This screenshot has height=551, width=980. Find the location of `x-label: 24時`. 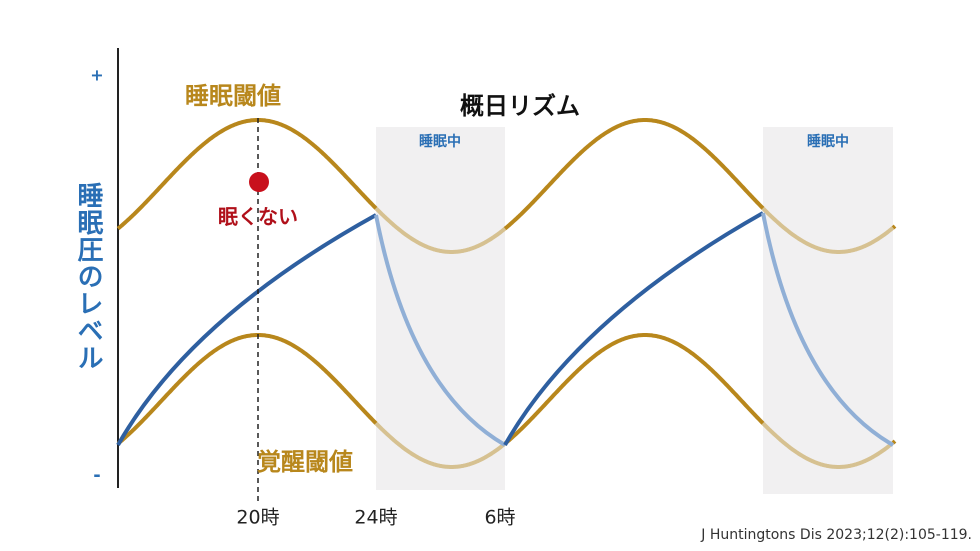

x-label: 24時 is located at coordinates (375, 518).